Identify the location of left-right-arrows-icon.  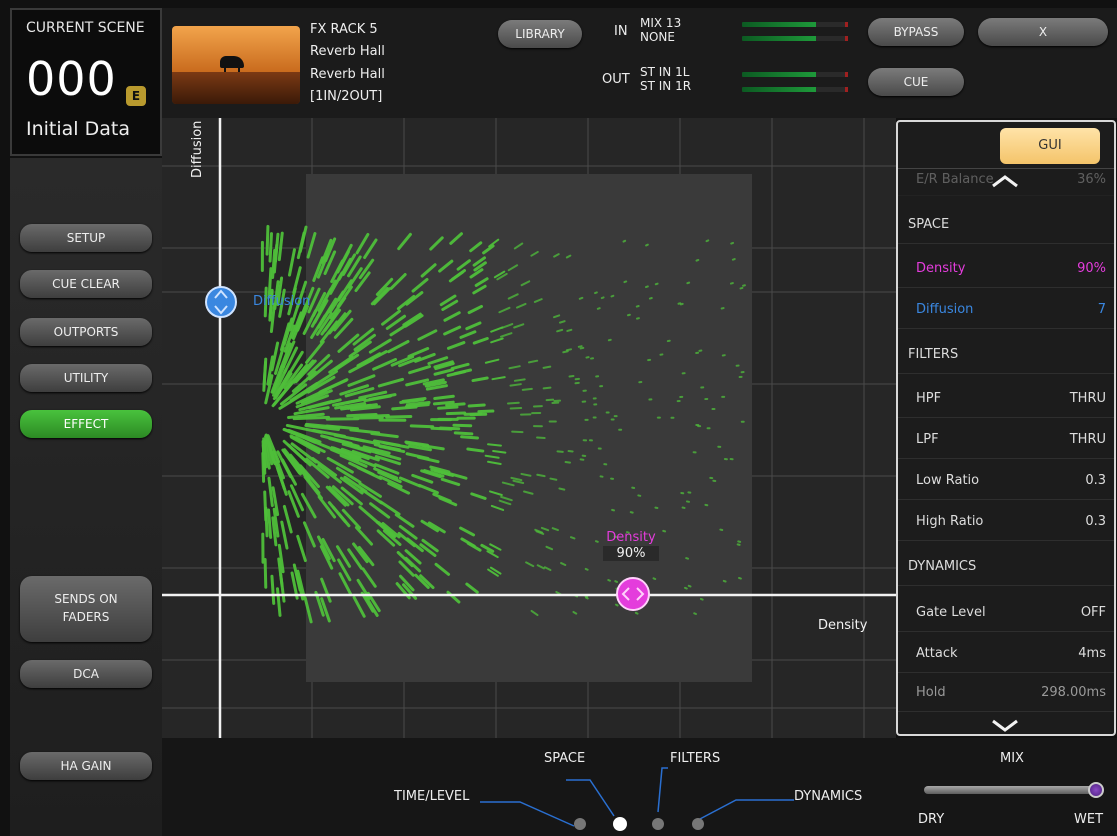
(633, 594).